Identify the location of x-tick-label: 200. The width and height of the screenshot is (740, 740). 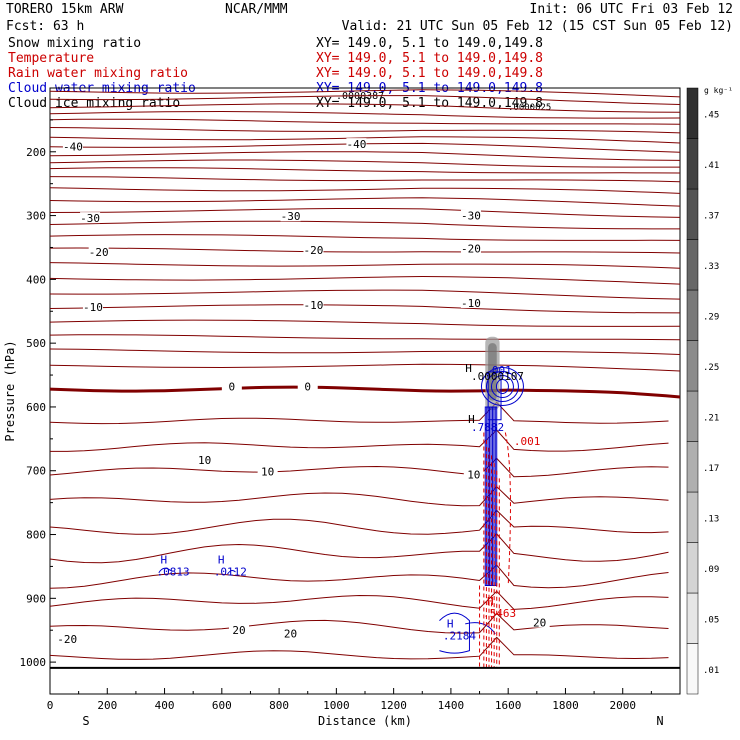
(107, 705).